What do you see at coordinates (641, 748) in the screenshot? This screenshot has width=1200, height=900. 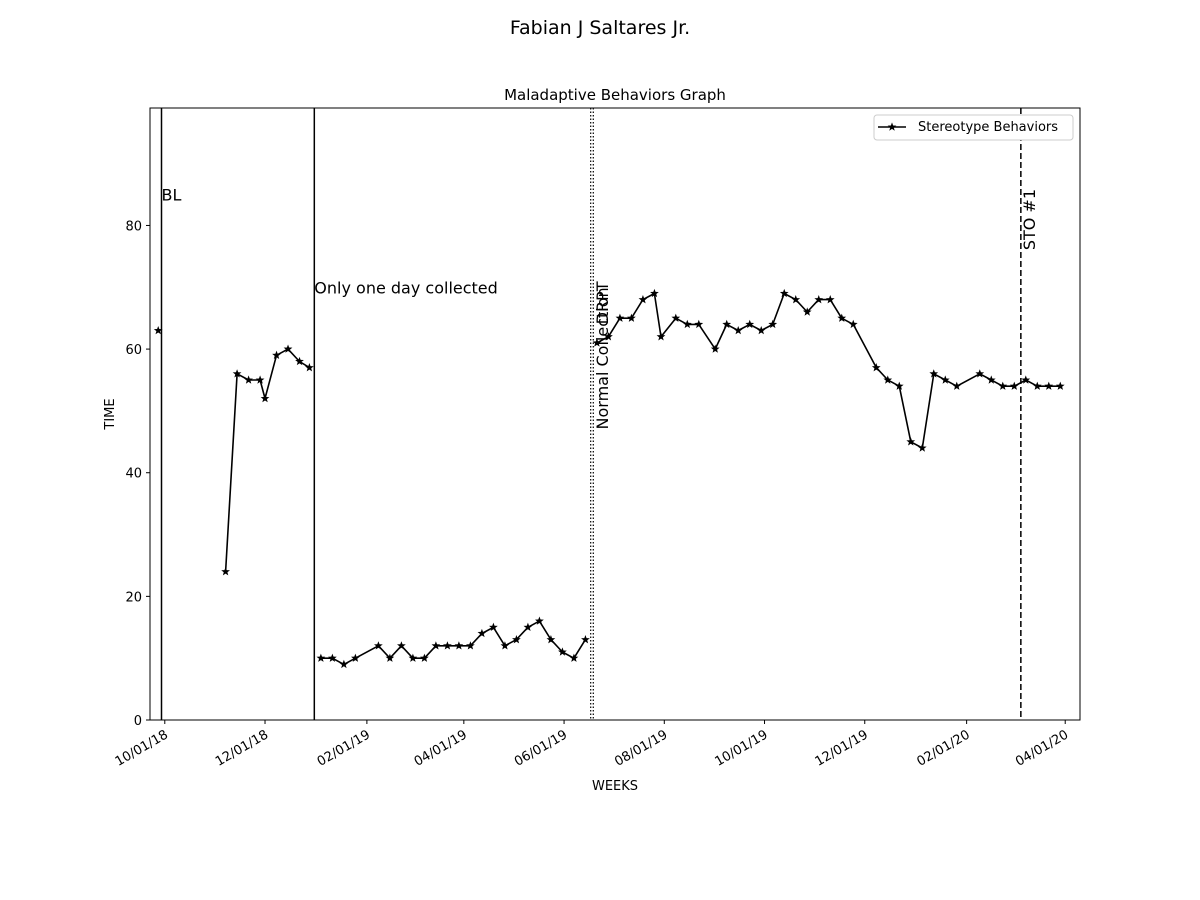 I see `x-tick-label: 08/01/19` at bounding box center [641, 748].